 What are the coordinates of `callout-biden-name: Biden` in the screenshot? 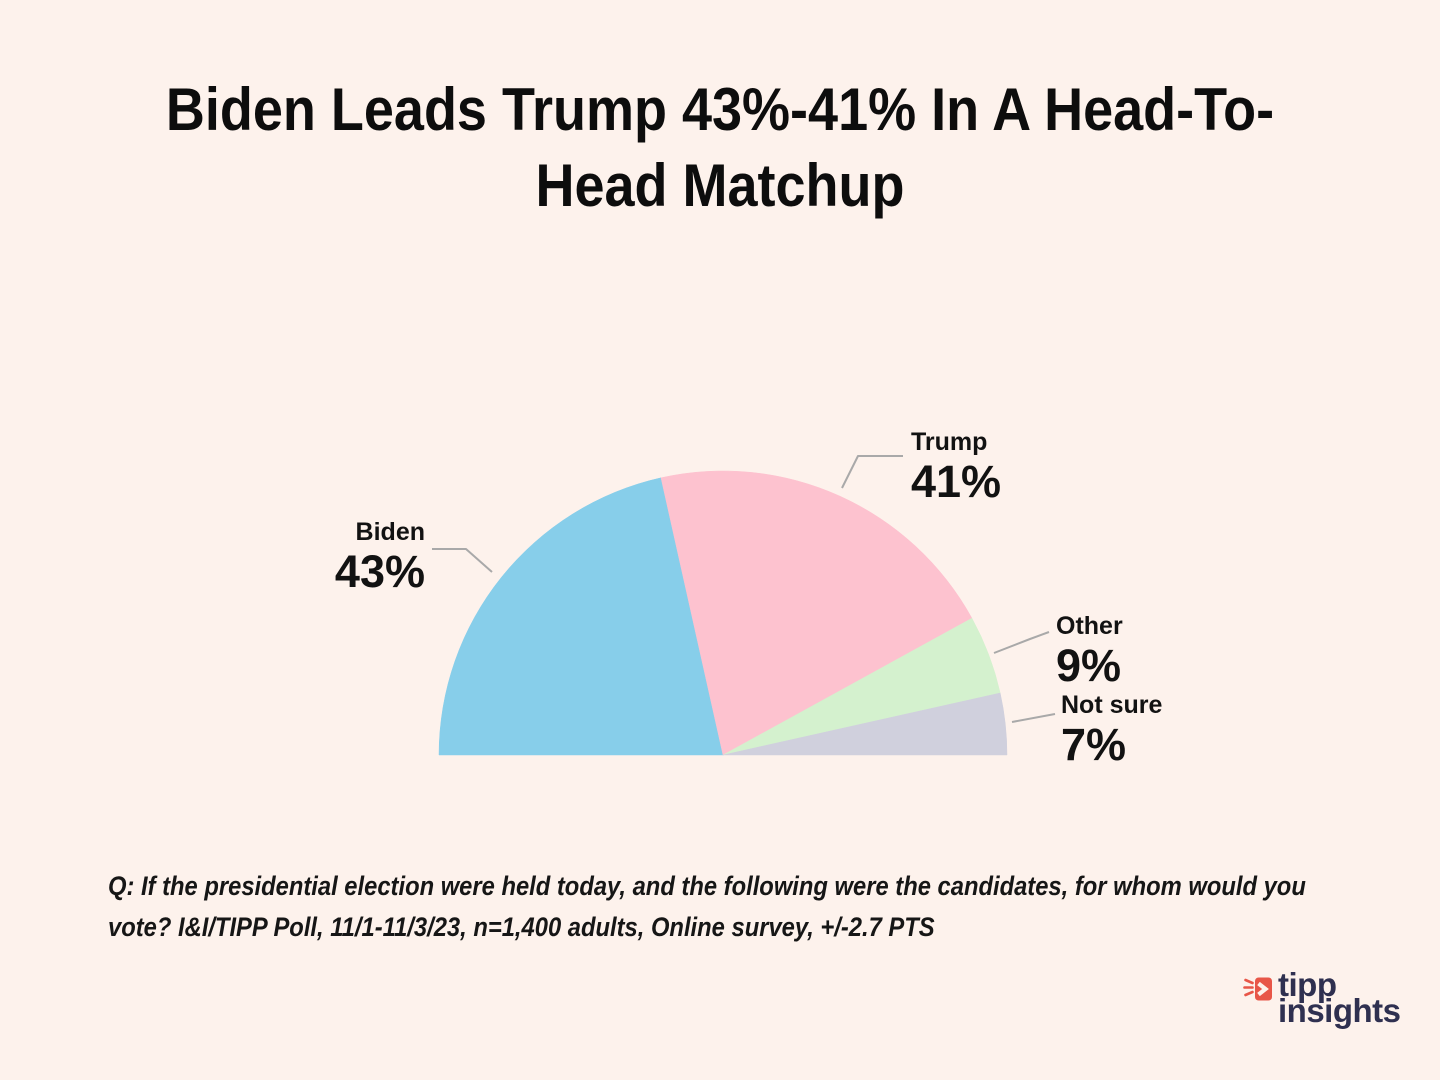 It's located at (390, 532).